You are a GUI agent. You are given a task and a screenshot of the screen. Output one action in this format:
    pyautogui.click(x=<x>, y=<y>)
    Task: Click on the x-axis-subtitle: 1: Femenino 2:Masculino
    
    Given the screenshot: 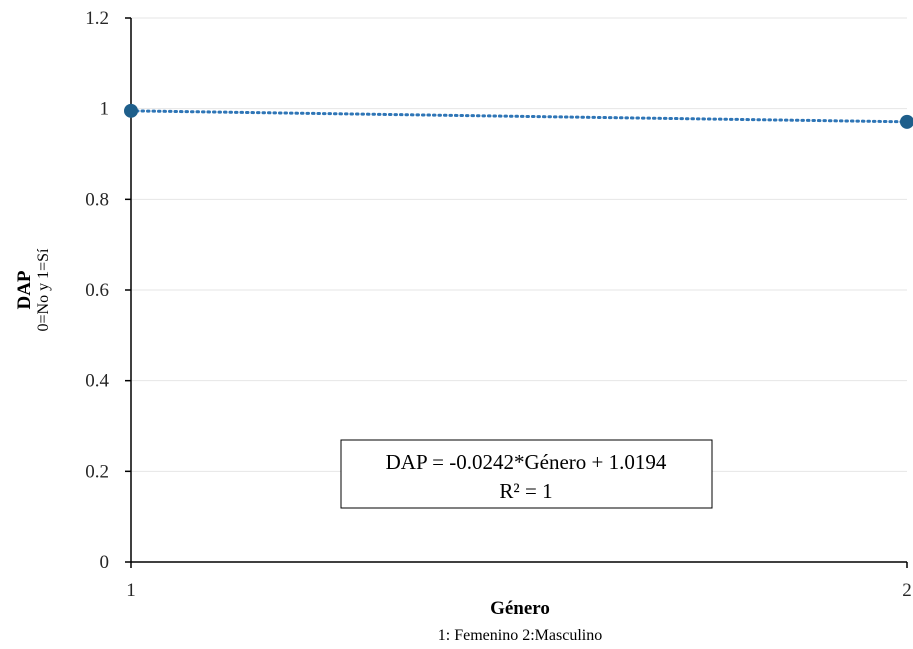 What is the action you would take?
    pyautogui.click(x=520, y=635)
    